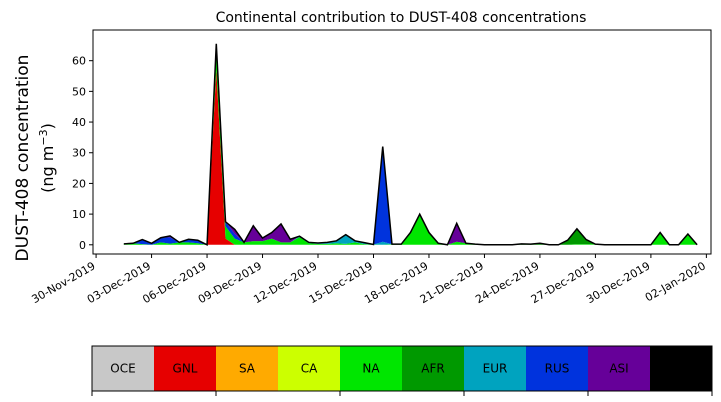  Describe the element at coordinates (79, 61) in the screenshot. I see `y-tick-label: 60` at that location.